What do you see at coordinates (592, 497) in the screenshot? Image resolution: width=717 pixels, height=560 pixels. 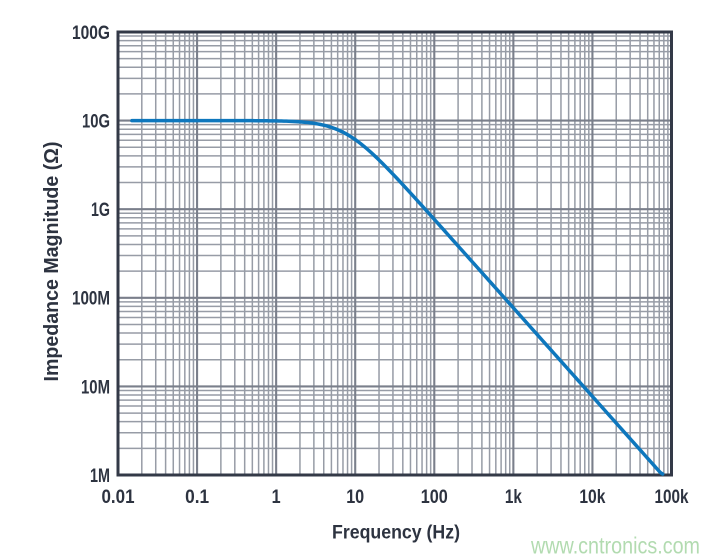 I see `svg-text: 10k` at bounding box center [592, 497].